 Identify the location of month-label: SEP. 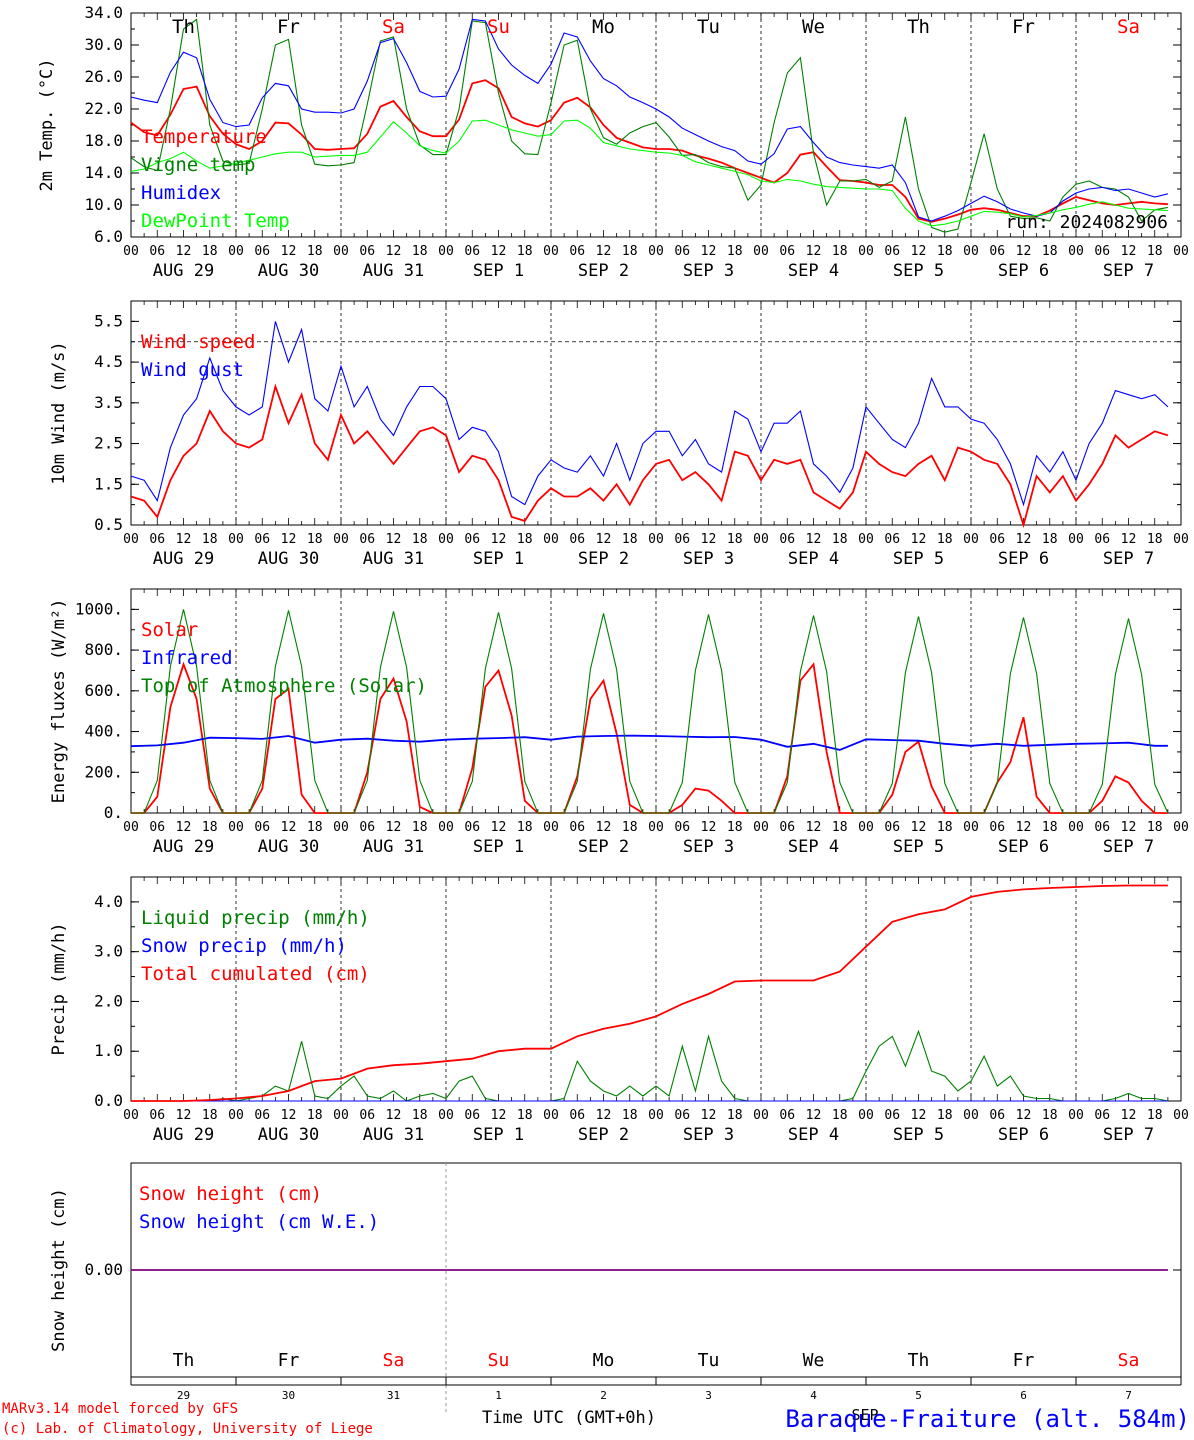
(864, 1415).